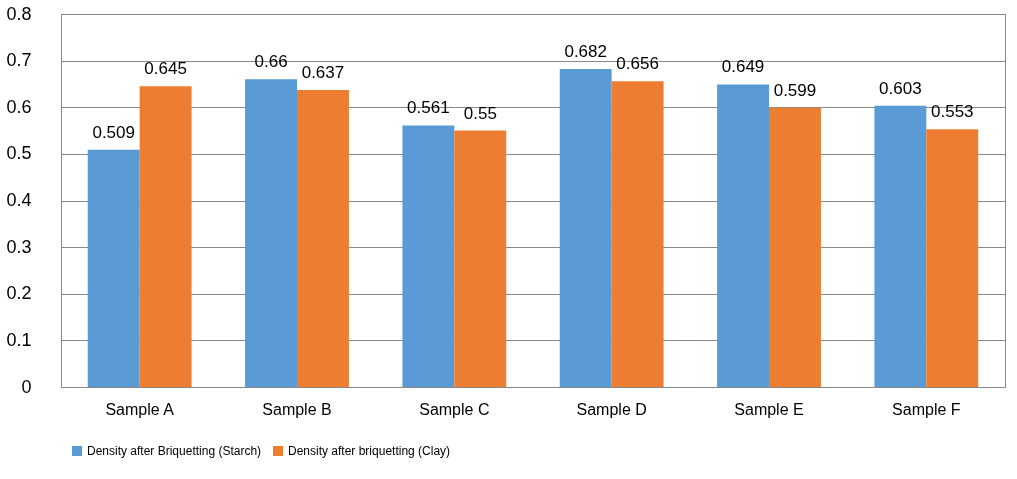 Image resolution: width=1017 pixels, height=479 pixels. What do you see at coordinates (26, 386) in the screenshot?
I see `y-tick-label: 0` at bounding box center [26, 386].